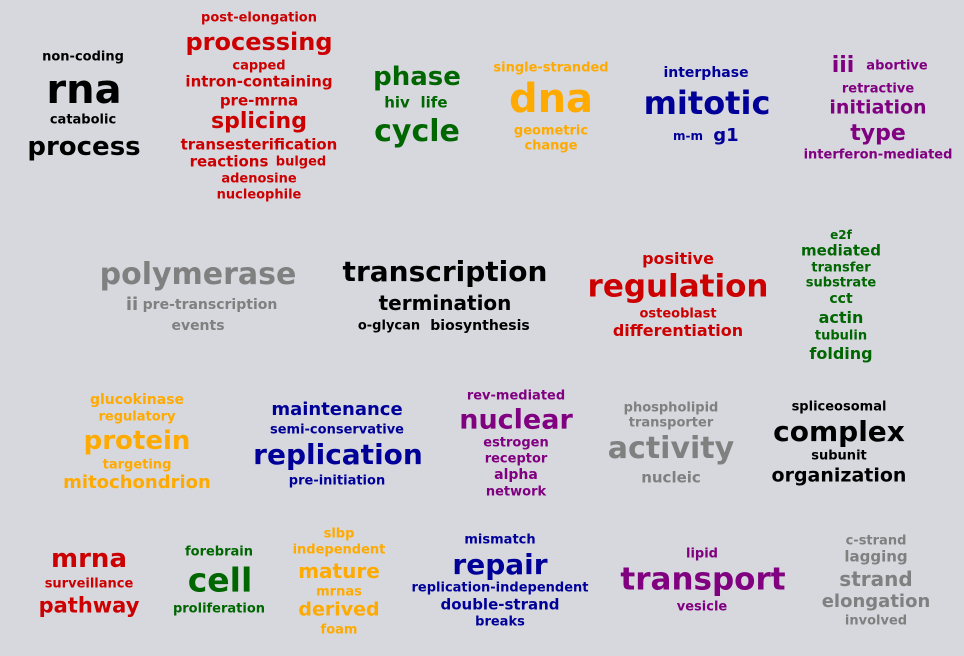 Image resolution: width=964 pixels, height=656 pixels. What do you see at coordinates (678, 286) in the screenshot?
I see `word-regulation: regulation` at bounding box center [678, 286].